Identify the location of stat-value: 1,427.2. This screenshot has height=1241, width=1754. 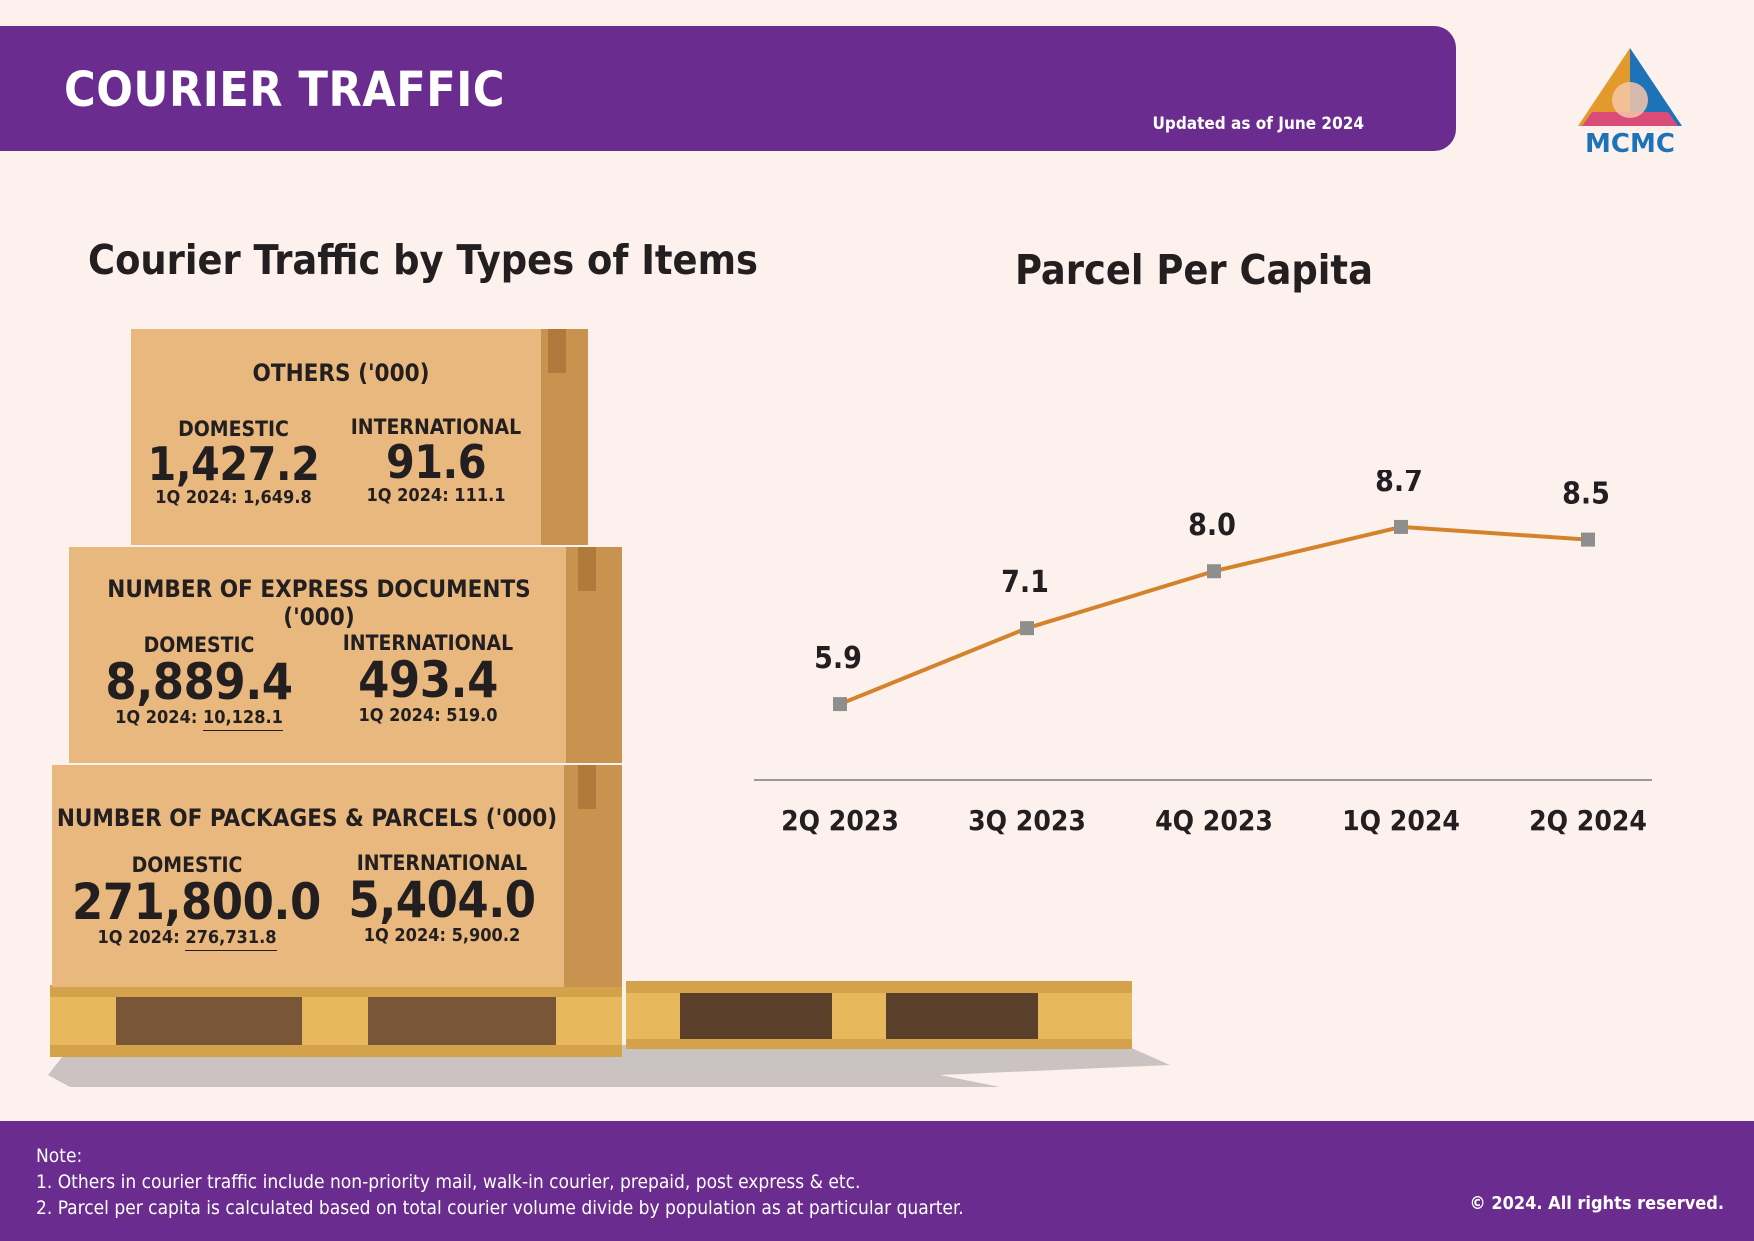
(233, 464).